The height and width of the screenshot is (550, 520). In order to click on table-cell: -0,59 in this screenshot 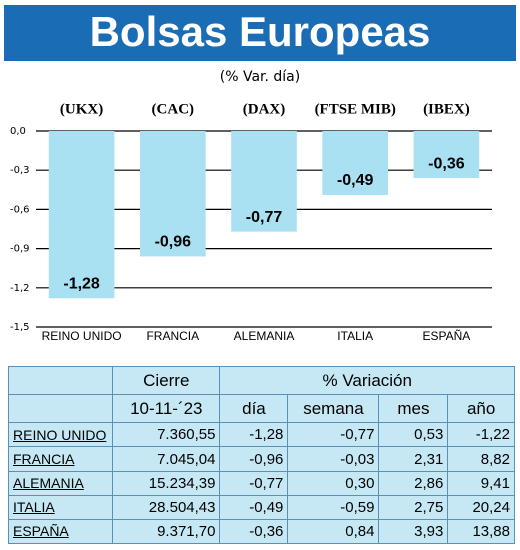, I will do `click(333, 507)`.